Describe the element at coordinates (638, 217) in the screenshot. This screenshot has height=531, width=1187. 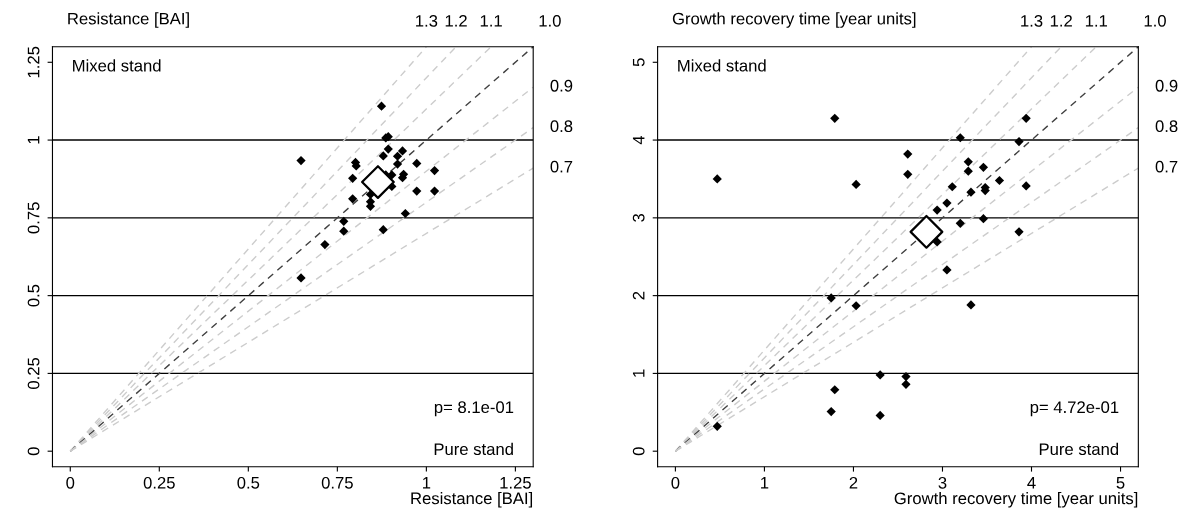
I see `y-tick-label: 3` at that location.